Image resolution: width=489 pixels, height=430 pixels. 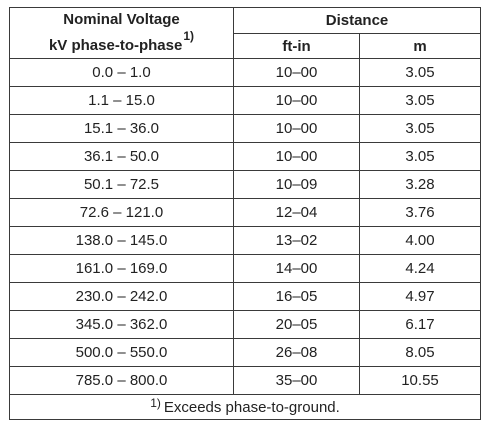 What do you see at coordinates (121, 100) in the screenshot?
I see `voltage-cell: 1.1 – 15.0` at bounding box center [121, 100].